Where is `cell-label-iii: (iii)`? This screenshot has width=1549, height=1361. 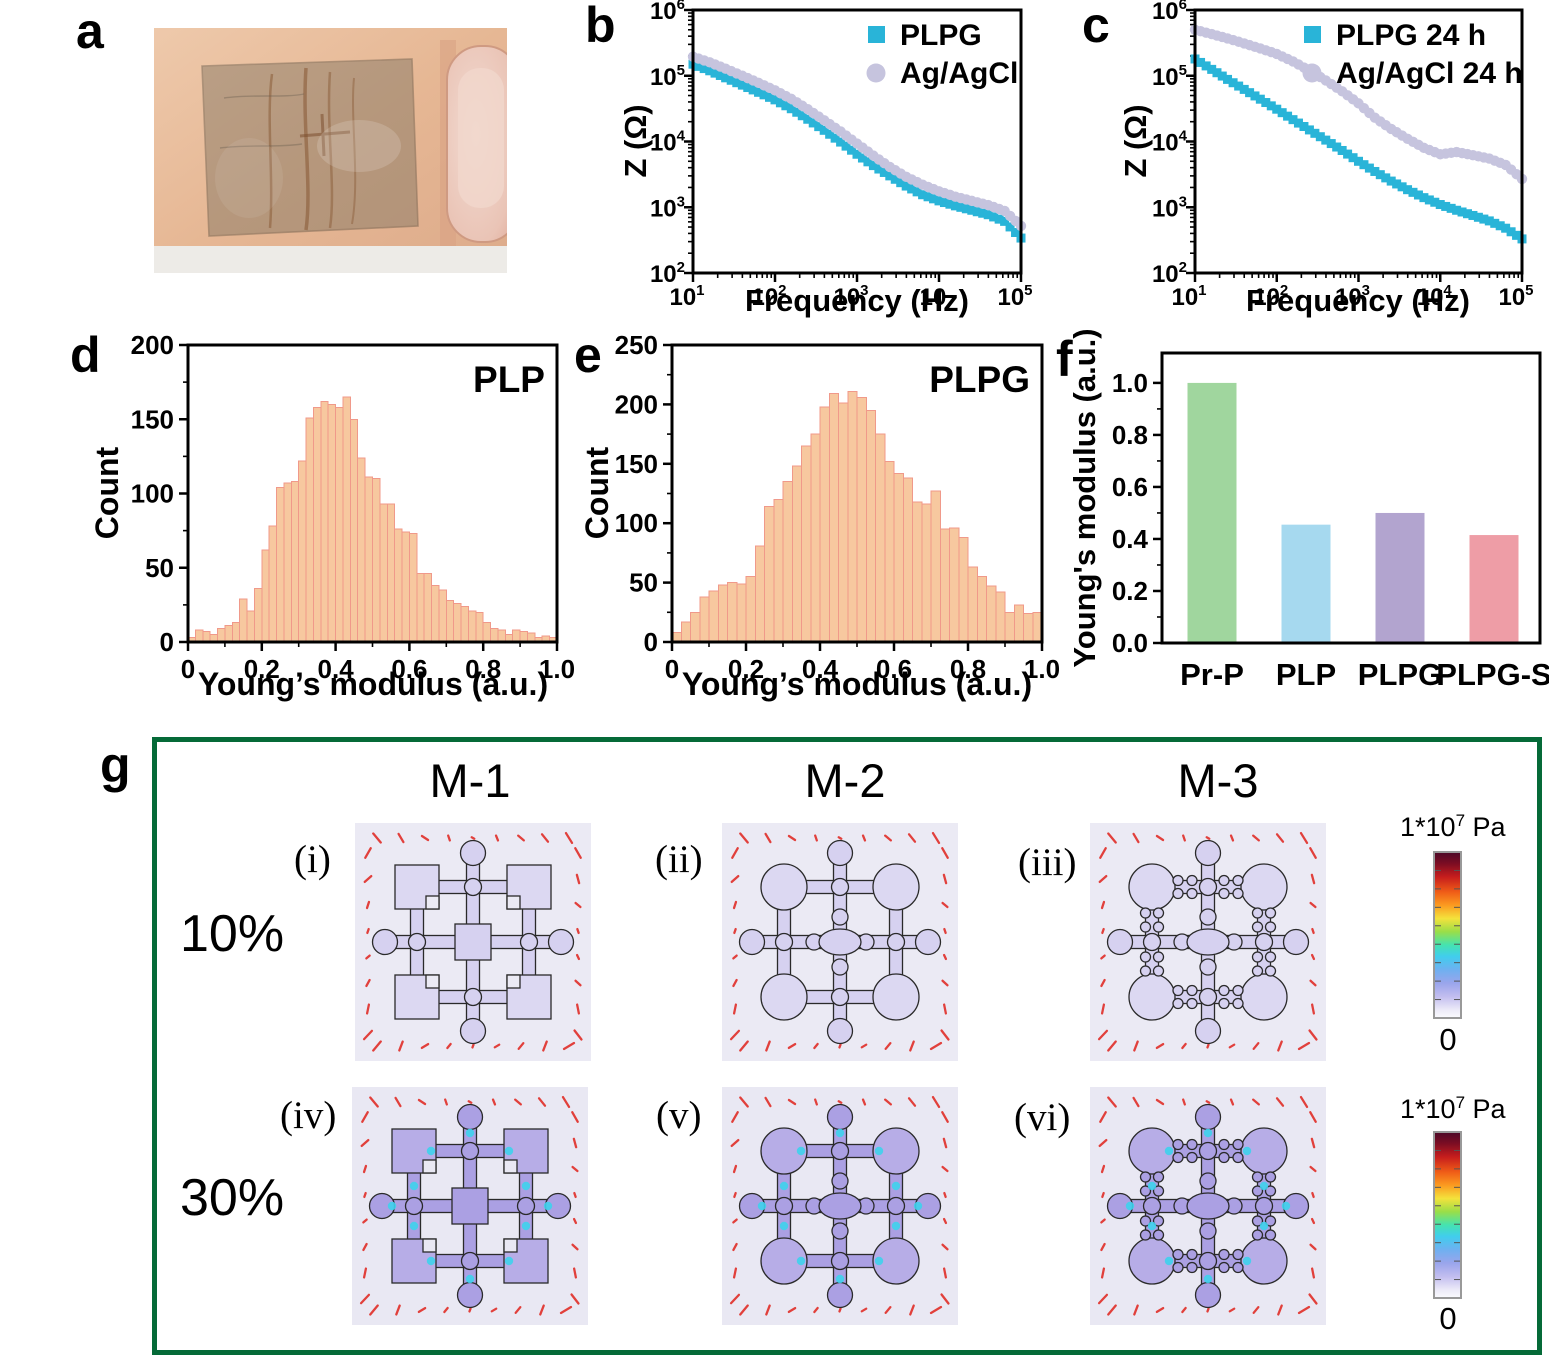 cell-label-iii: (iii) is located at coordinates (1047, 862).